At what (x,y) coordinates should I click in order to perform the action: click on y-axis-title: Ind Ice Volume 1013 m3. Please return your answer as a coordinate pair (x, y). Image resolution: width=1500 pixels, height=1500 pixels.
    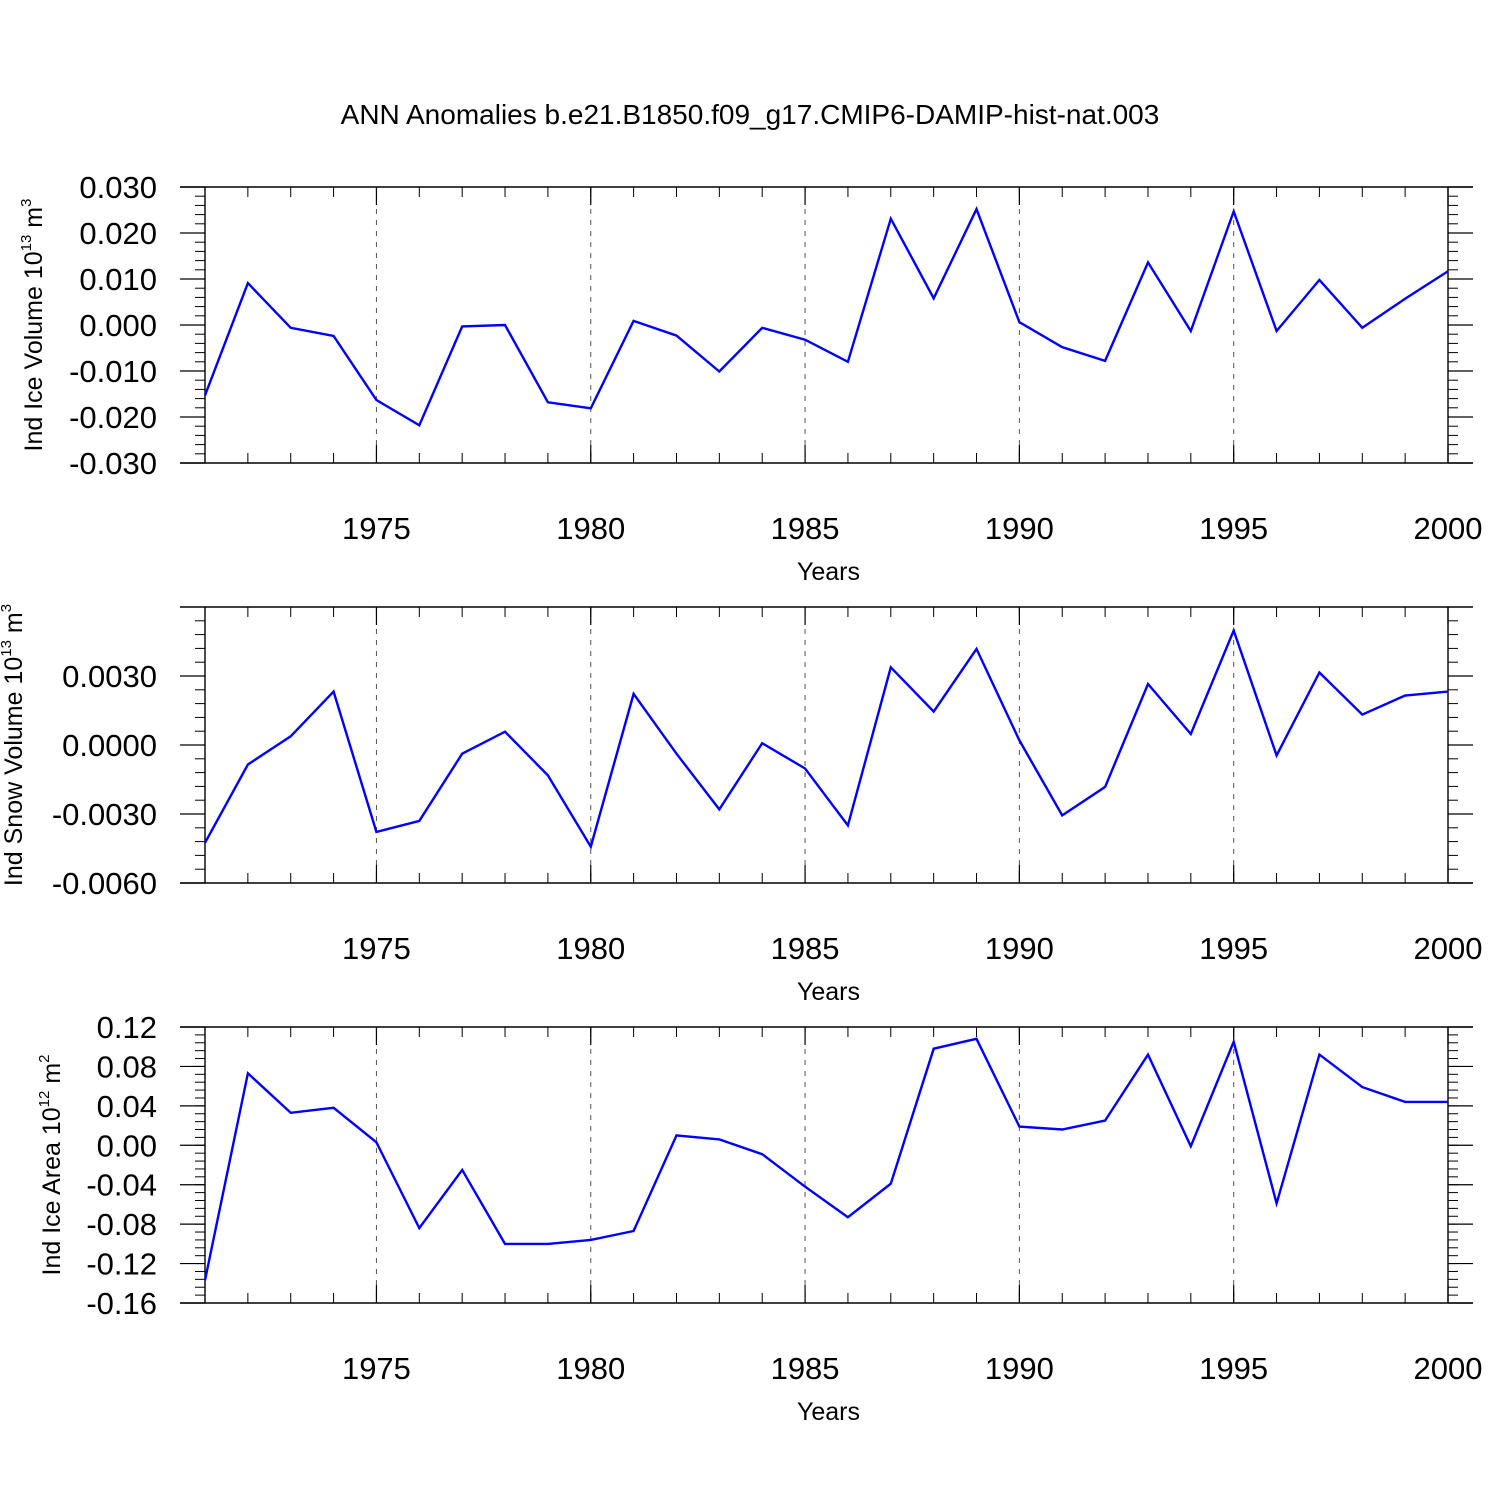
    Looking at the image, I should click on (33, 325).